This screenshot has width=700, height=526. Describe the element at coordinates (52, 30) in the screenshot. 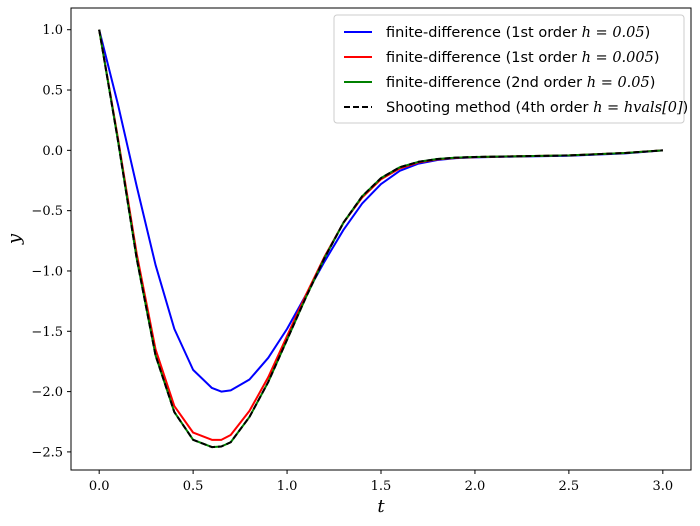

I see `y-tick-label: 1.0` at that location.